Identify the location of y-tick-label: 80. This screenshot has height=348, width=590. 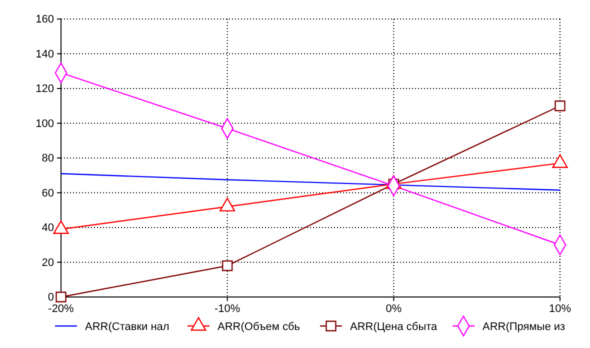
(48, 158).